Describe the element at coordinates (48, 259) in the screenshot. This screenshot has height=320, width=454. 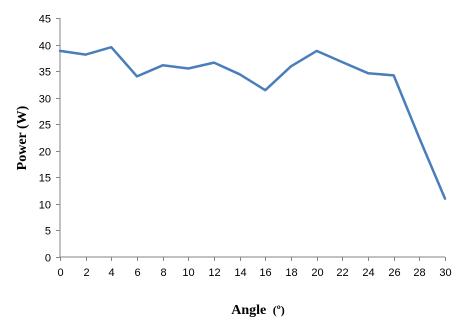
I see `y-tick-label: 0` at that location.